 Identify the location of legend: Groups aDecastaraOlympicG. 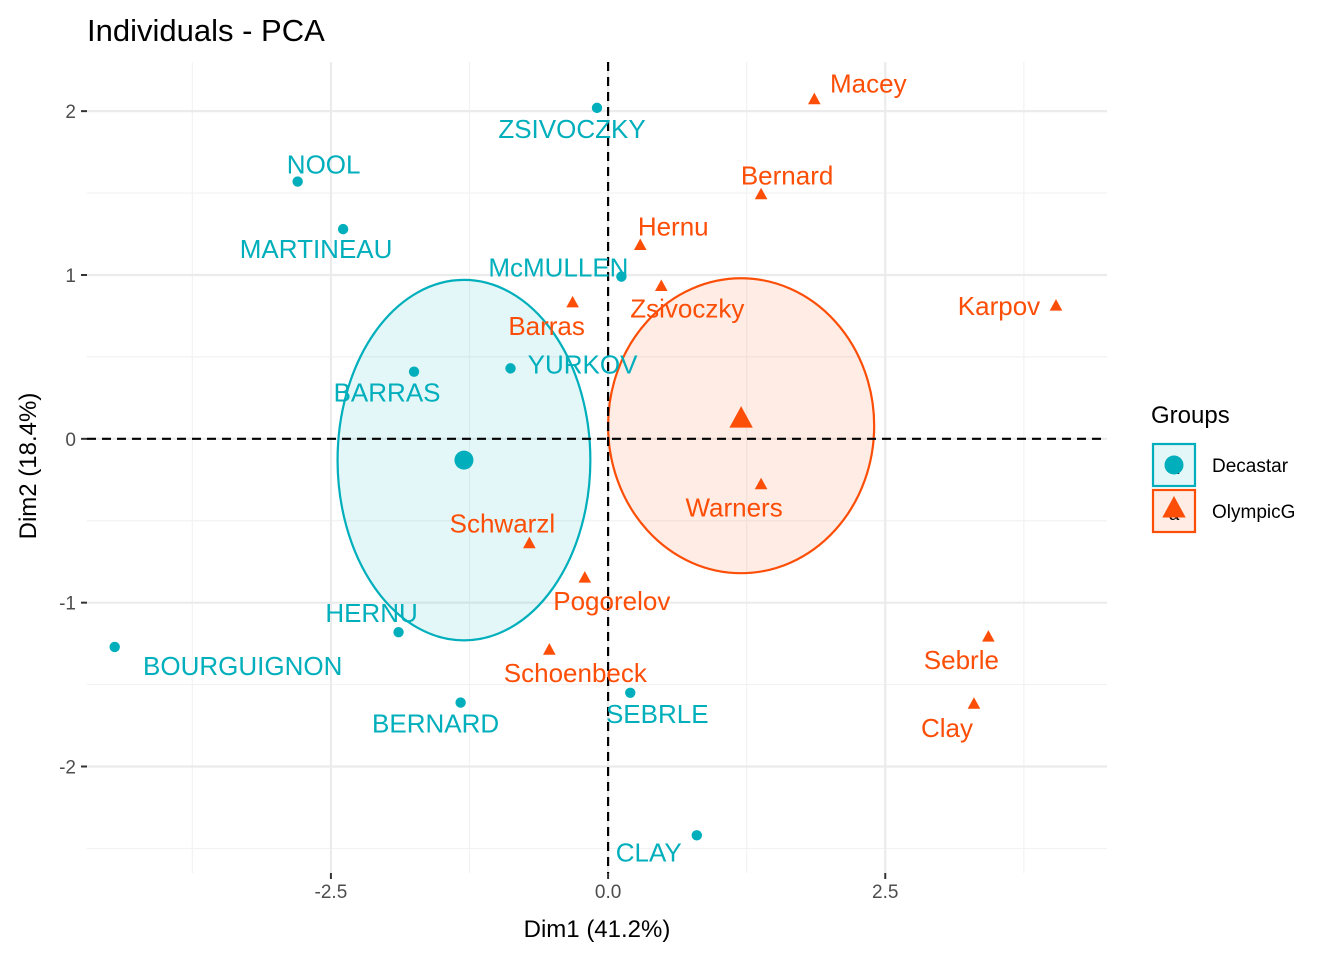
(1223, 468).